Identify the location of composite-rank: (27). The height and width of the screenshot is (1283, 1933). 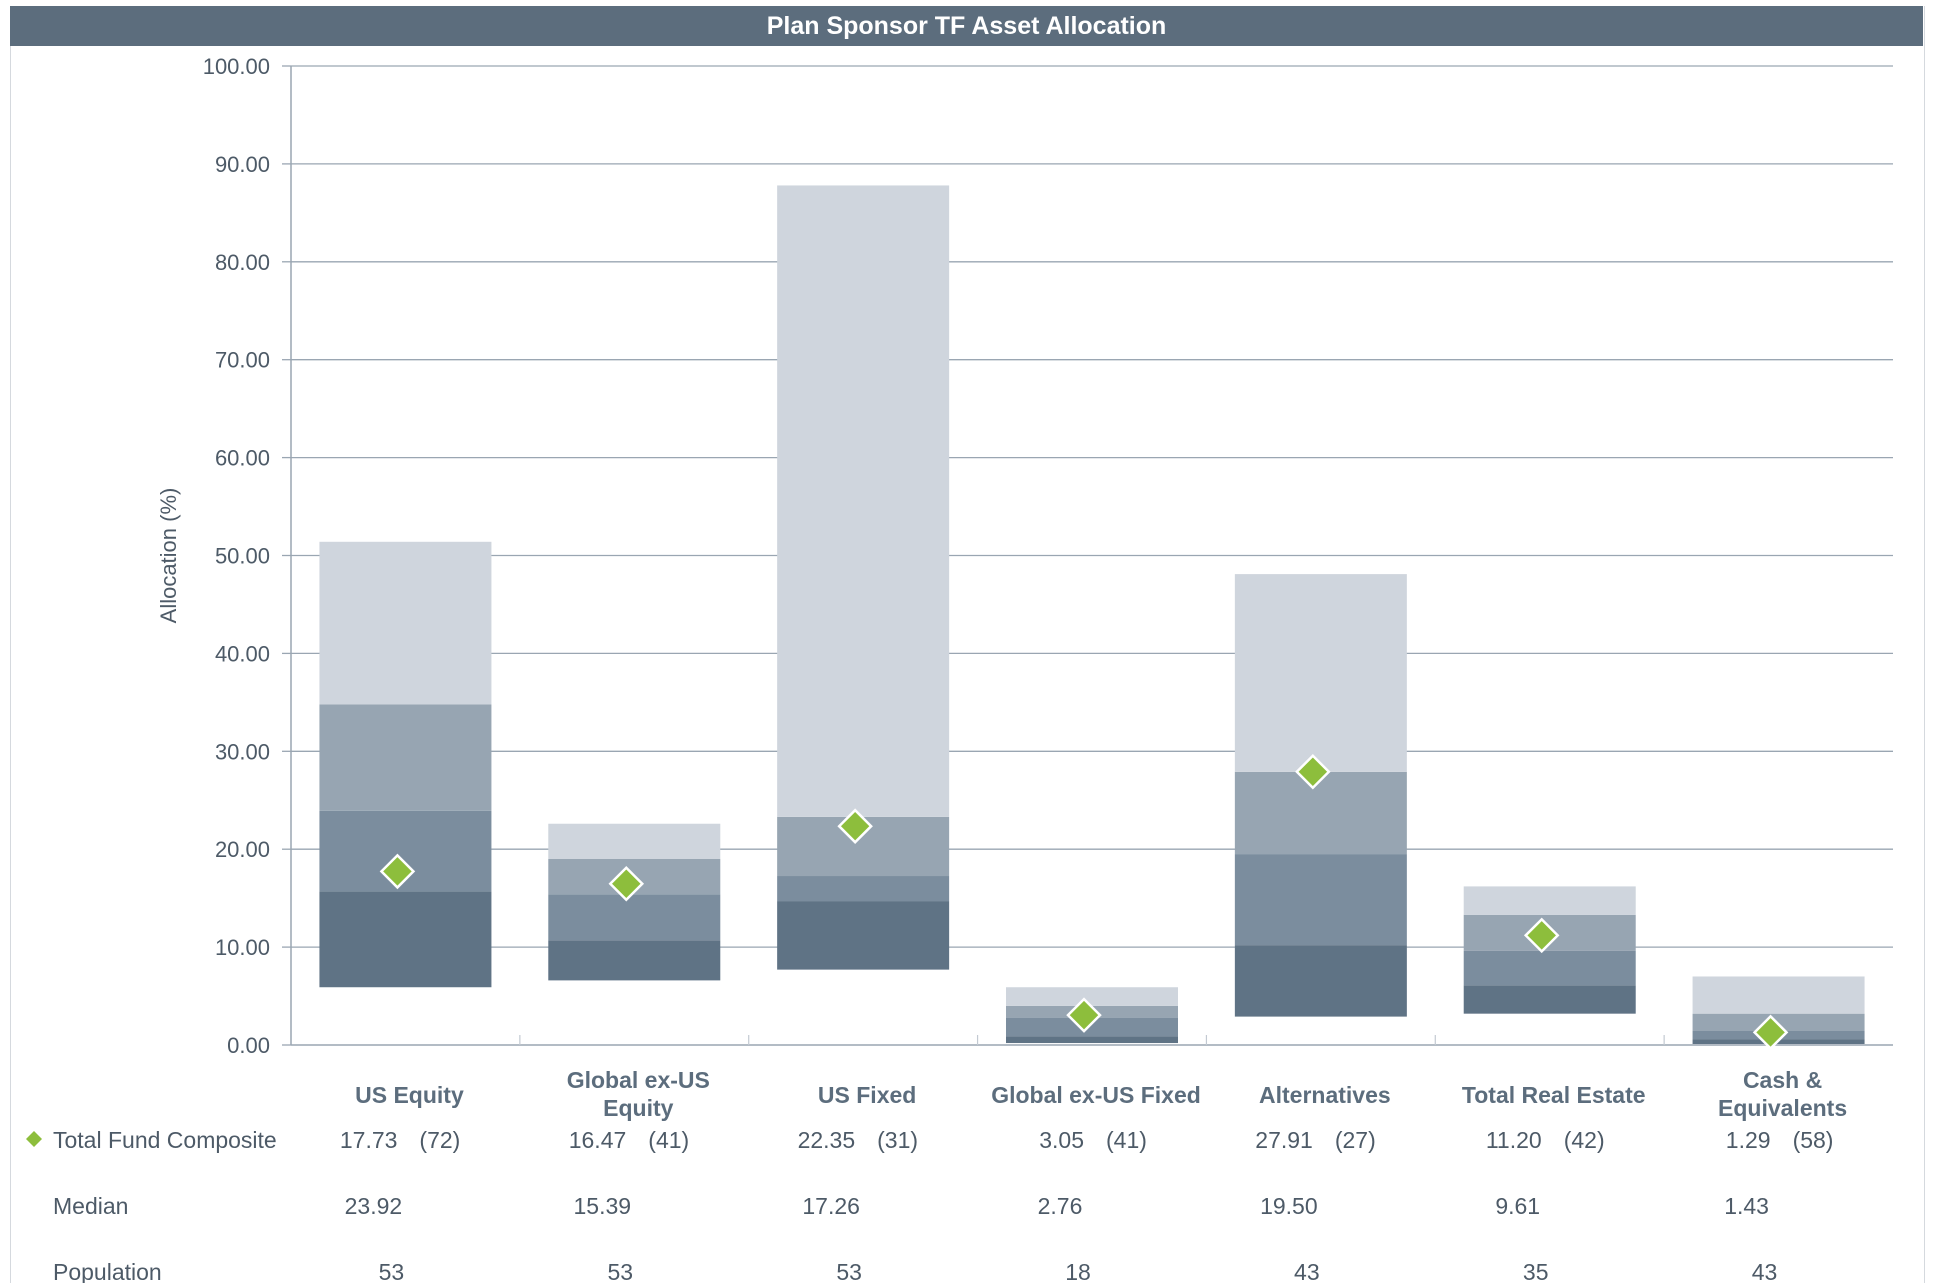
(1355, 1140).